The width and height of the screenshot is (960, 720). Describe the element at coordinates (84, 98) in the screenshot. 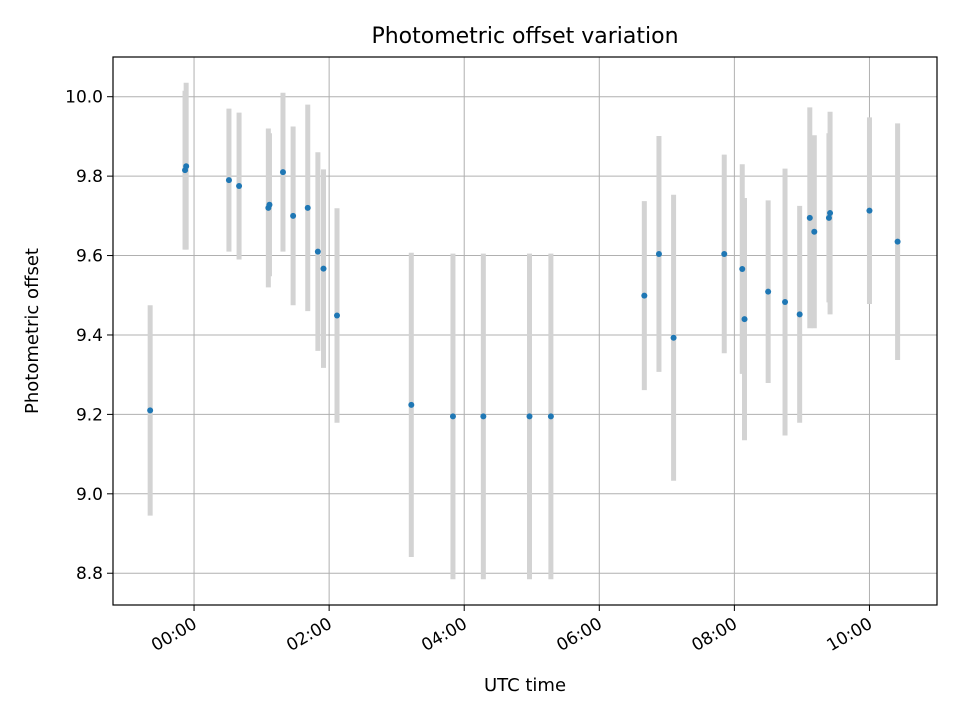

I see `y-tick-label: 10.0` at that location.